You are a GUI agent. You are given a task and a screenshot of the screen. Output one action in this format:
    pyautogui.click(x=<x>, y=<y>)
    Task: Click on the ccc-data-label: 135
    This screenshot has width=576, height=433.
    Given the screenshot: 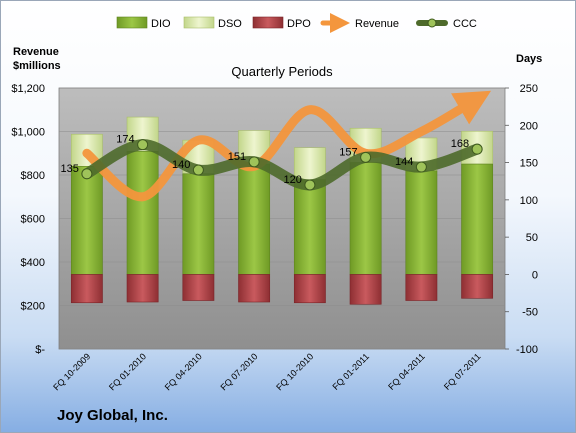 What is the action you would take?
    pyautogui.click(x=70, y=169)
    